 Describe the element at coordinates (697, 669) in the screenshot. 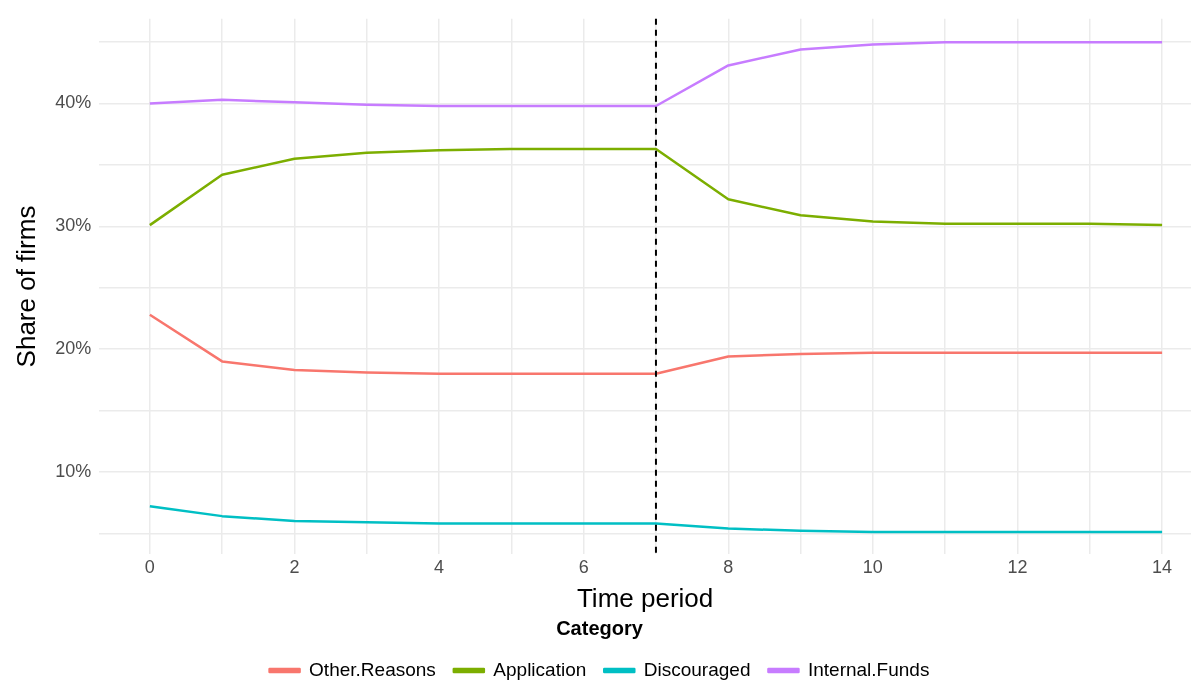

I see `legend-label: Discouraged` at that location.